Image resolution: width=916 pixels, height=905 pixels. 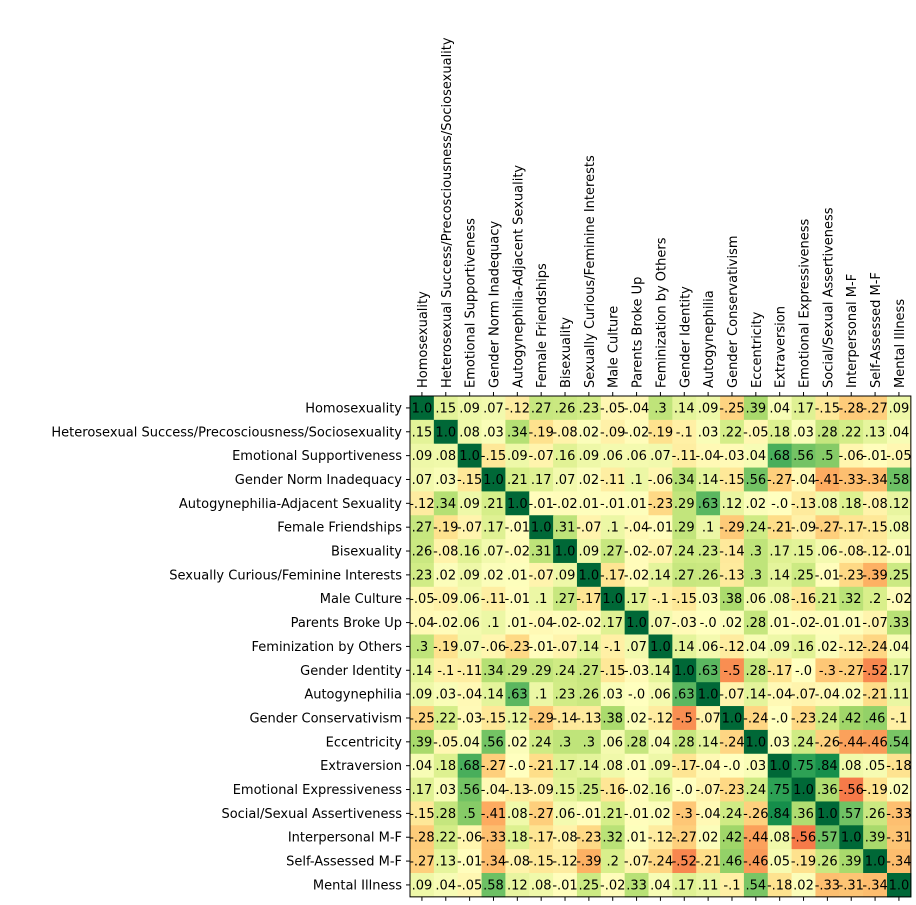 I want to click on cell-value-label: .15, so click(x=565, y=790).